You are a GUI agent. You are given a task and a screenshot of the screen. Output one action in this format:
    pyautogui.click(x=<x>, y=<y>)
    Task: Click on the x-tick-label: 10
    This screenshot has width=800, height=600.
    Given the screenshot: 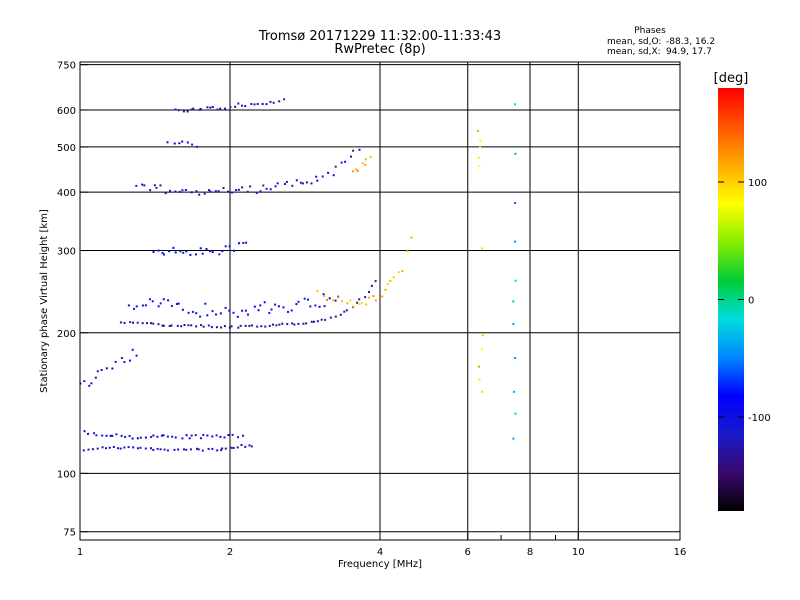 What is the action you would take?
    pyautogui.click(x=578, y=552)
    